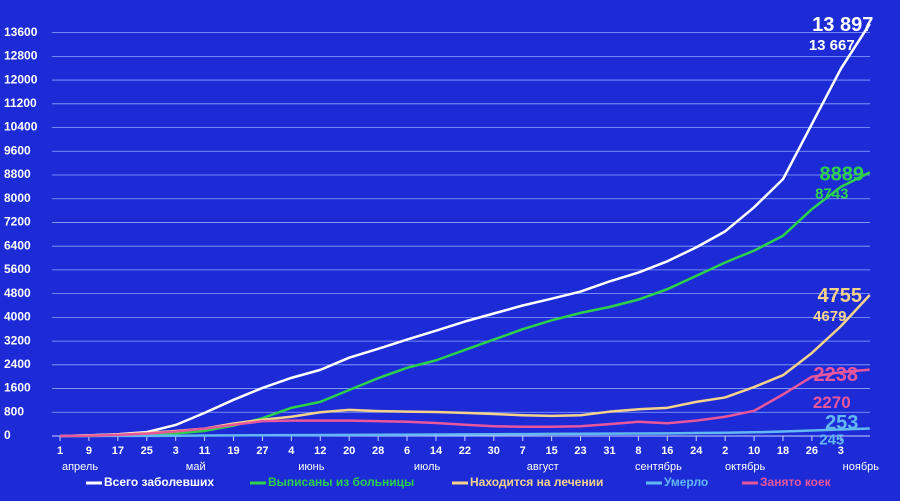  What do you see at coordinates (831, 193) in the screenshot?
I see `data-label: 8743` at bounding box center [831, 193].